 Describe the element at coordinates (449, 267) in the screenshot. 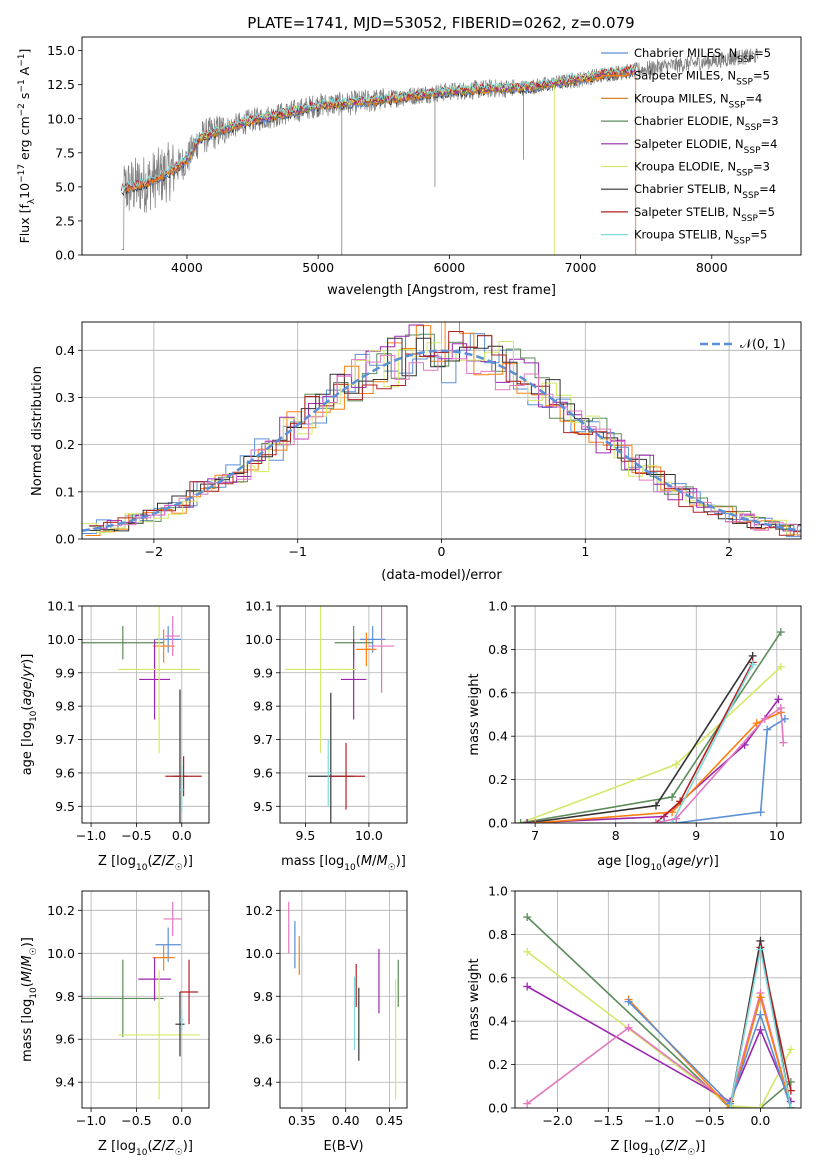

I see `x-tick-label: 6000` at that location.